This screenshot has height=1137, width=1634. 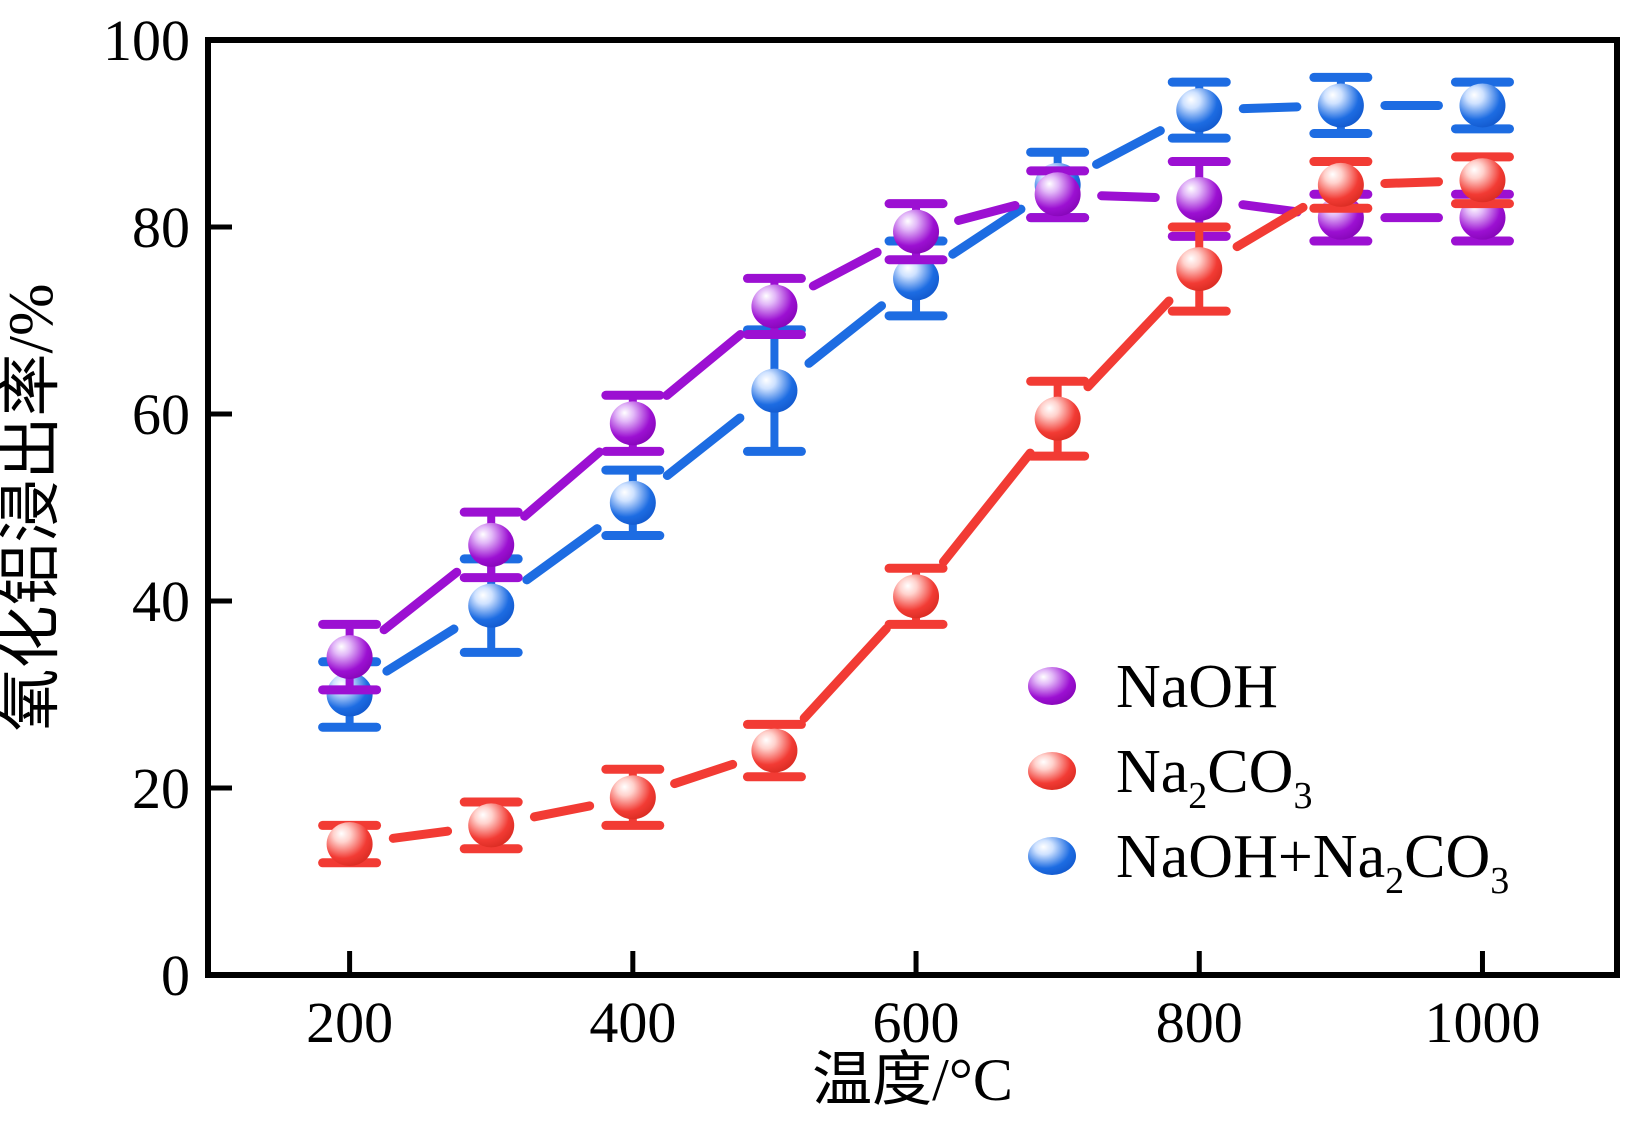 I want to click on x-tick-label: 800, so click(x=1199, y=1022).